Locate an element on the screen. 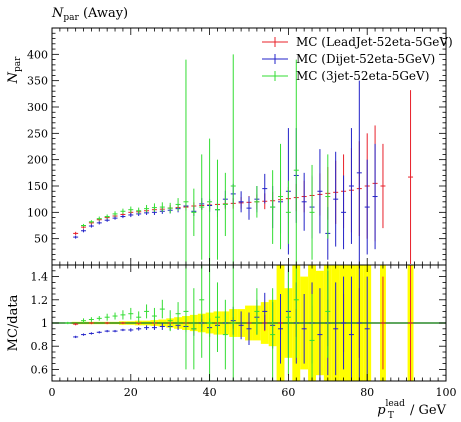  x-axis-label: plead T / GeV is located at coordinates (411, 410).